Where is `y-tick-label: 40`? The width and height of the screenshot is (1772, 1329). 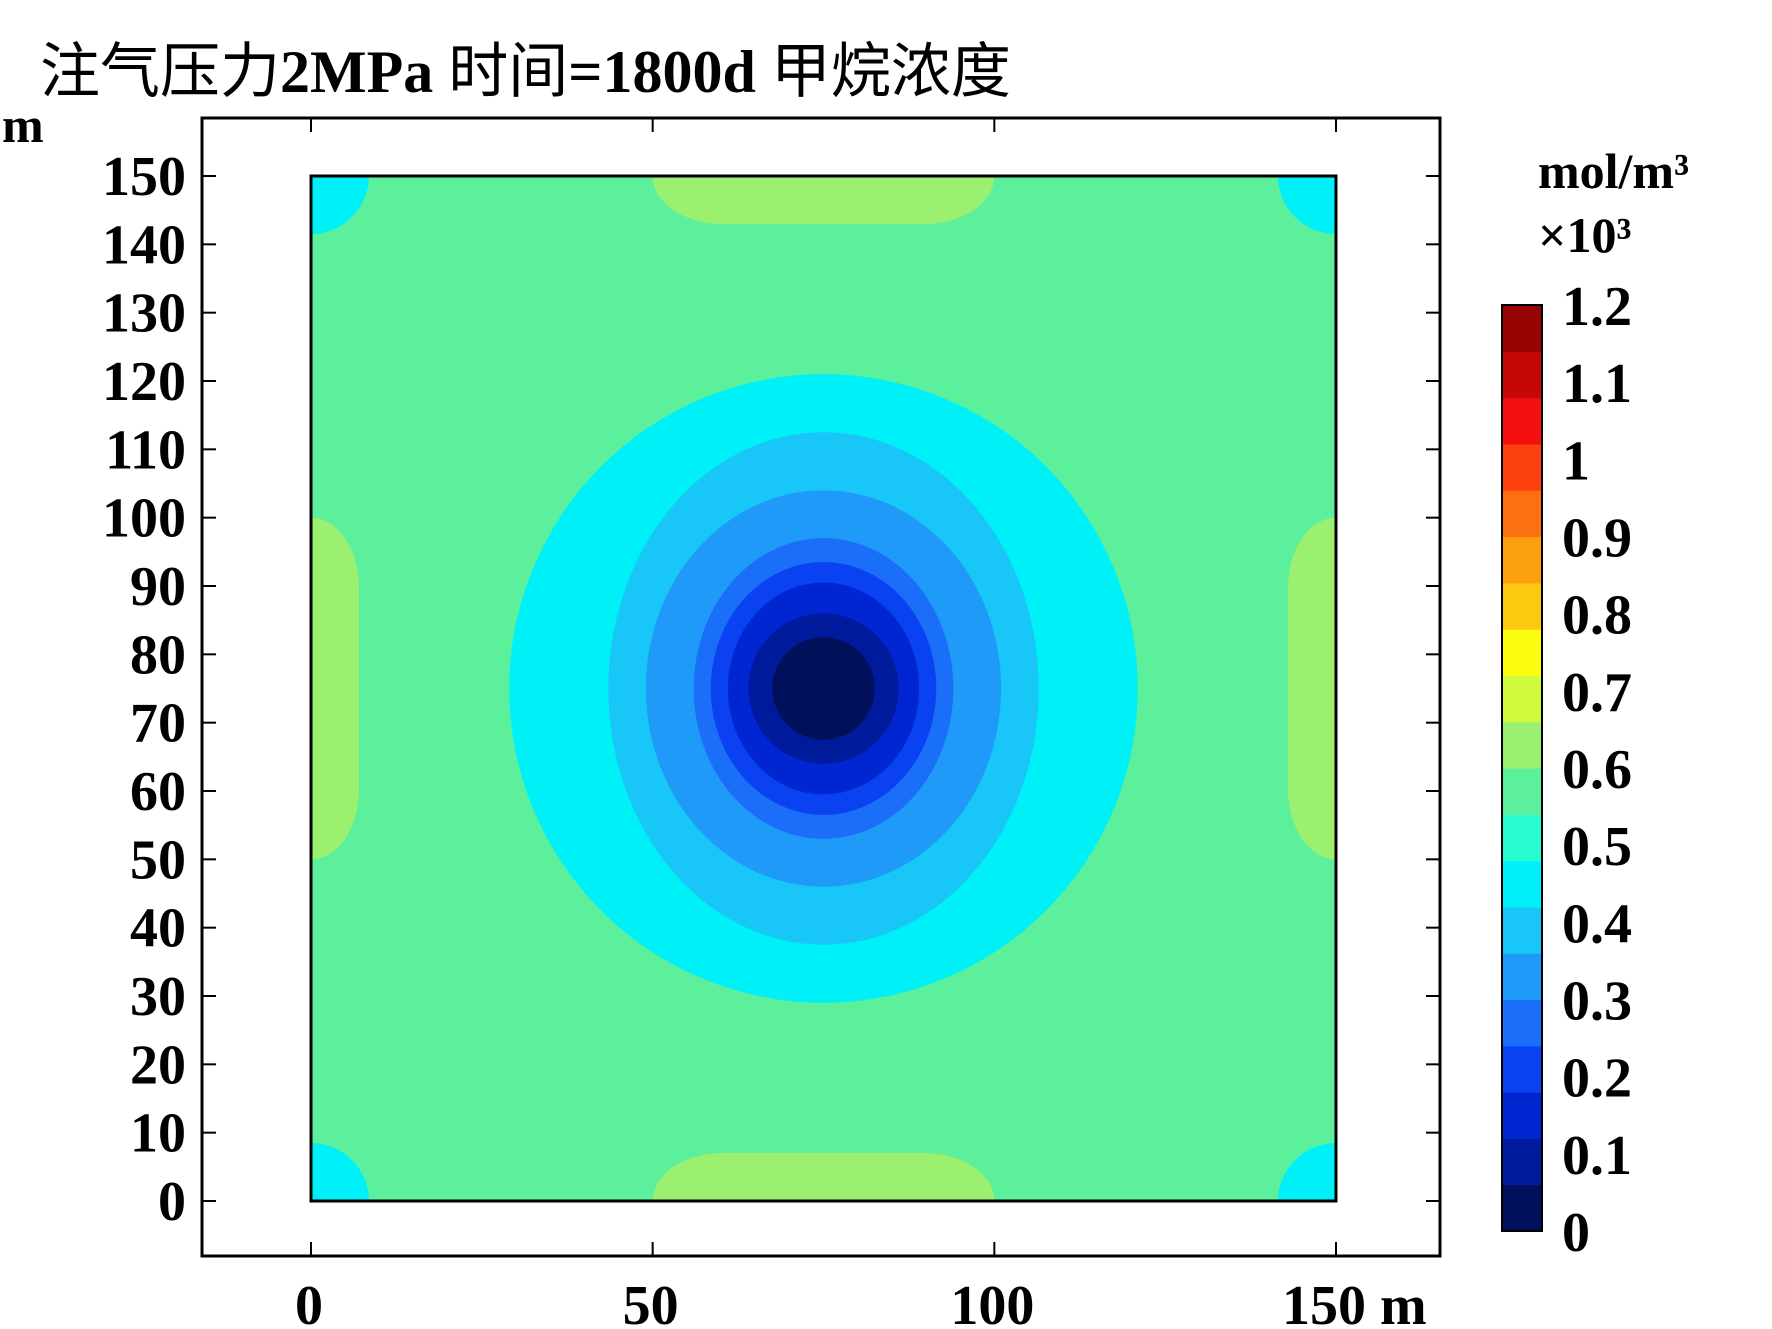
y-tick-label: 40 is located at coordinates (158, 929).